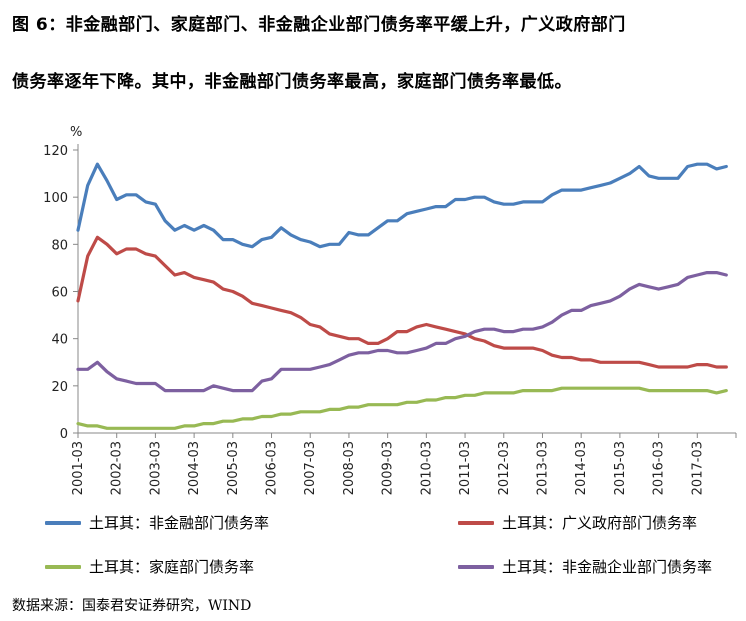 The width and height of the screenshot is (746, 621). What do you see at coordinates (132, 606) in the screenshot?
I see `source-note: 数据来源：国泰君安证券研究，WIND` at bounding box center [132, 606].